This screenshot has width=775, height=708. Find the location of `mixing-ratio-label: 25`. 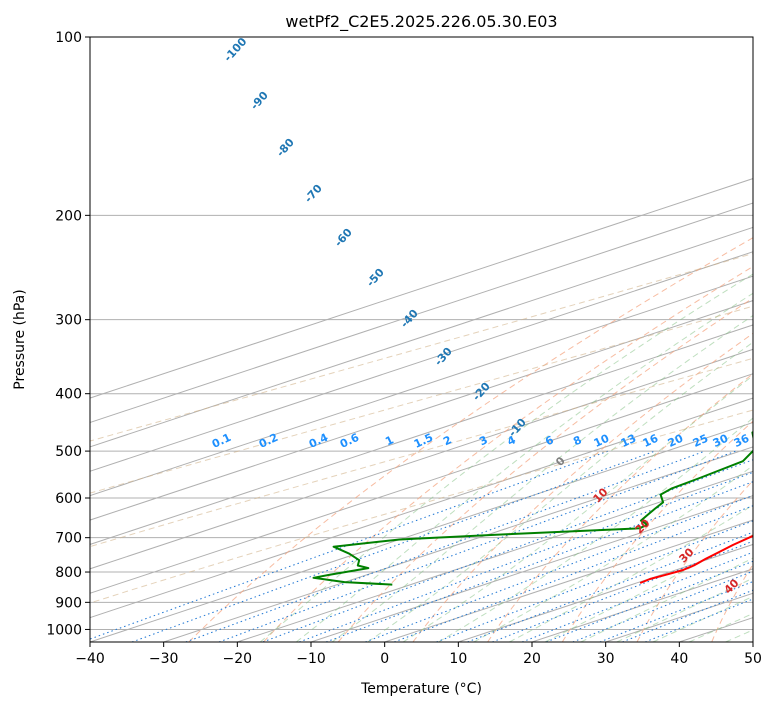

mixing-ratio-label: 25 is located at coordinates (700, 441).